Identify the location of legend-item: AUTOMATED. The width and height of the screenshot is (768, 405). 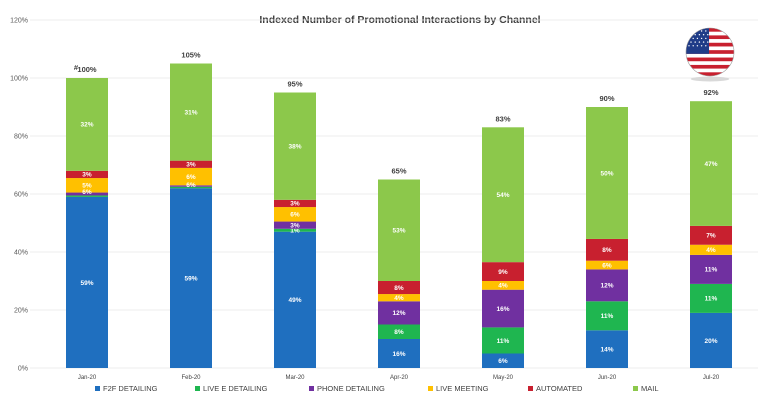
(555, 388).